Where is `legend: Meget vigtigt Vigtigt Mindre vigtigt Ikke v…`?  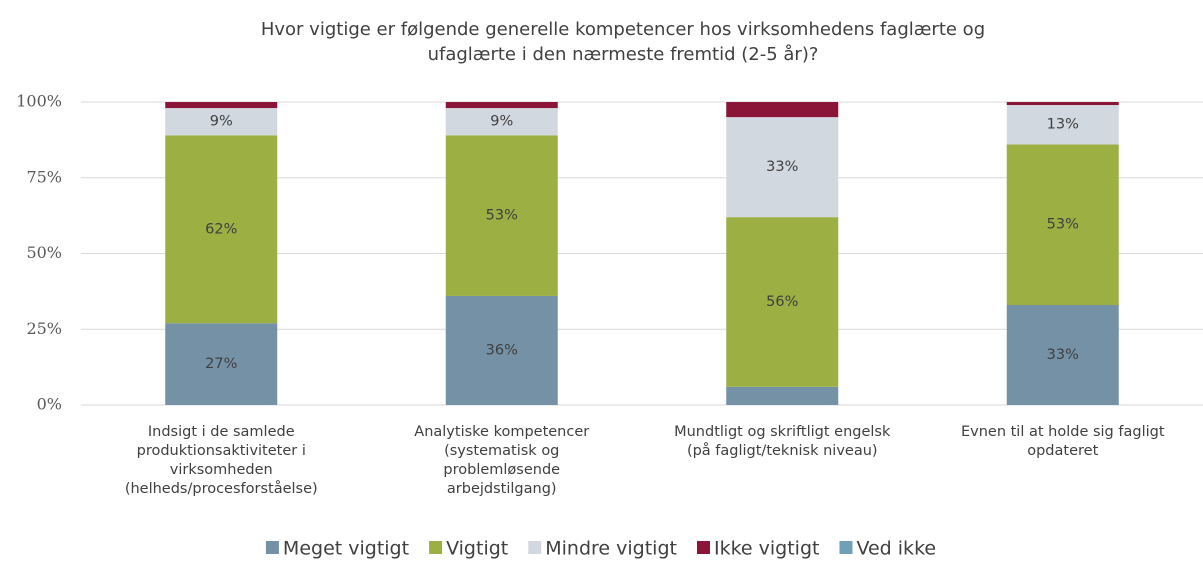
legend: Meget vigtigt Vigtigt Mindre vigtigt Ikke v… is located at coordinates (600, 549).